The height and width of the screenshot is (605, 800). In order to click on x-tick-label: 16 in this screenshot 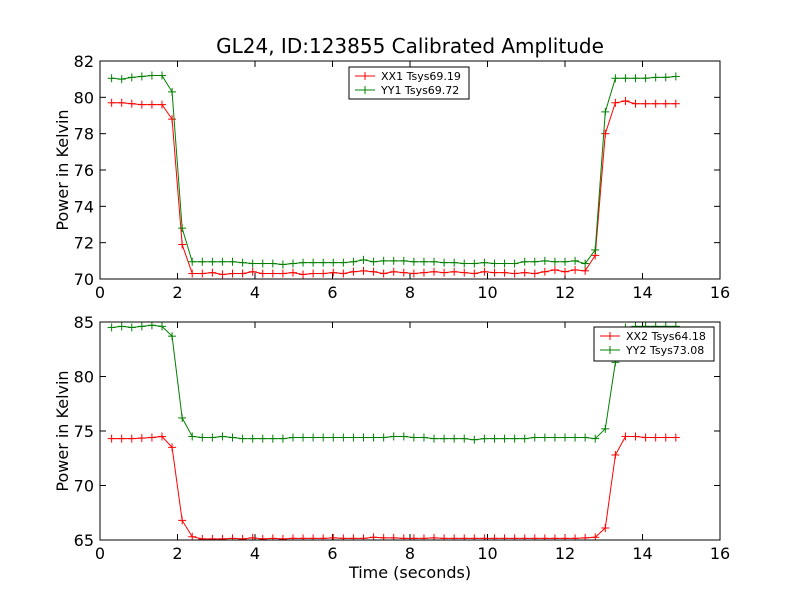, I will do `click(720, 292)`.